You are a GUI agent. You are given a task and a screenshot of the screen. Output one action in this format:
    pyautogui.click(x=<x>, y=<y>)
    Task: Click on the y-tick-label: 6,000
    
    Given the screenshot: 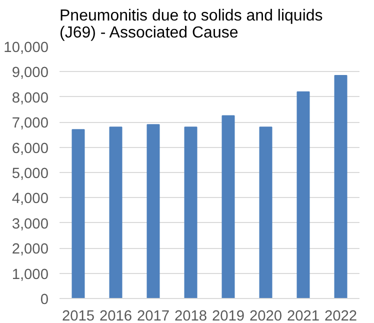 What is the action you would take?
    pyautogui.click(x=30, y=148)
    